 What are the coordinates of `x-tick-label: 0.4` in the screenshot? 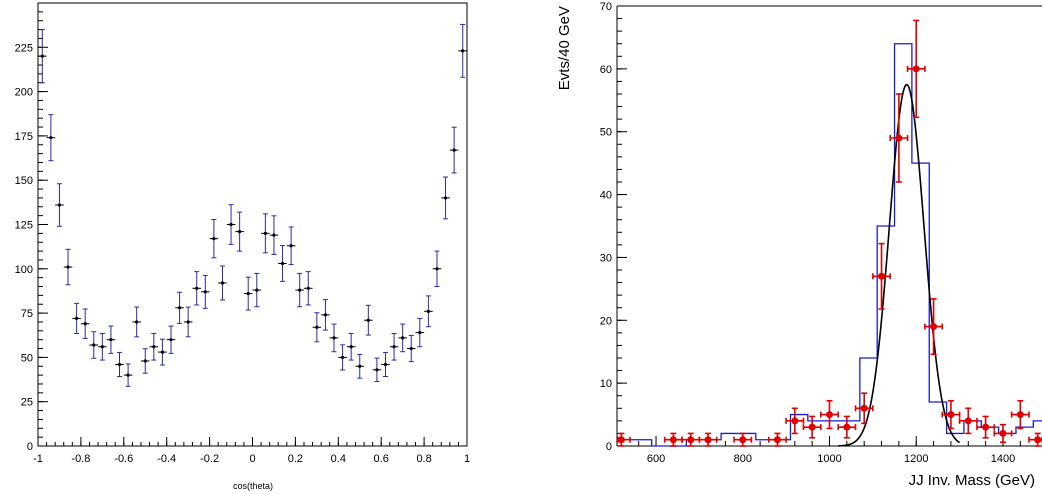 It's located at (338, 459).